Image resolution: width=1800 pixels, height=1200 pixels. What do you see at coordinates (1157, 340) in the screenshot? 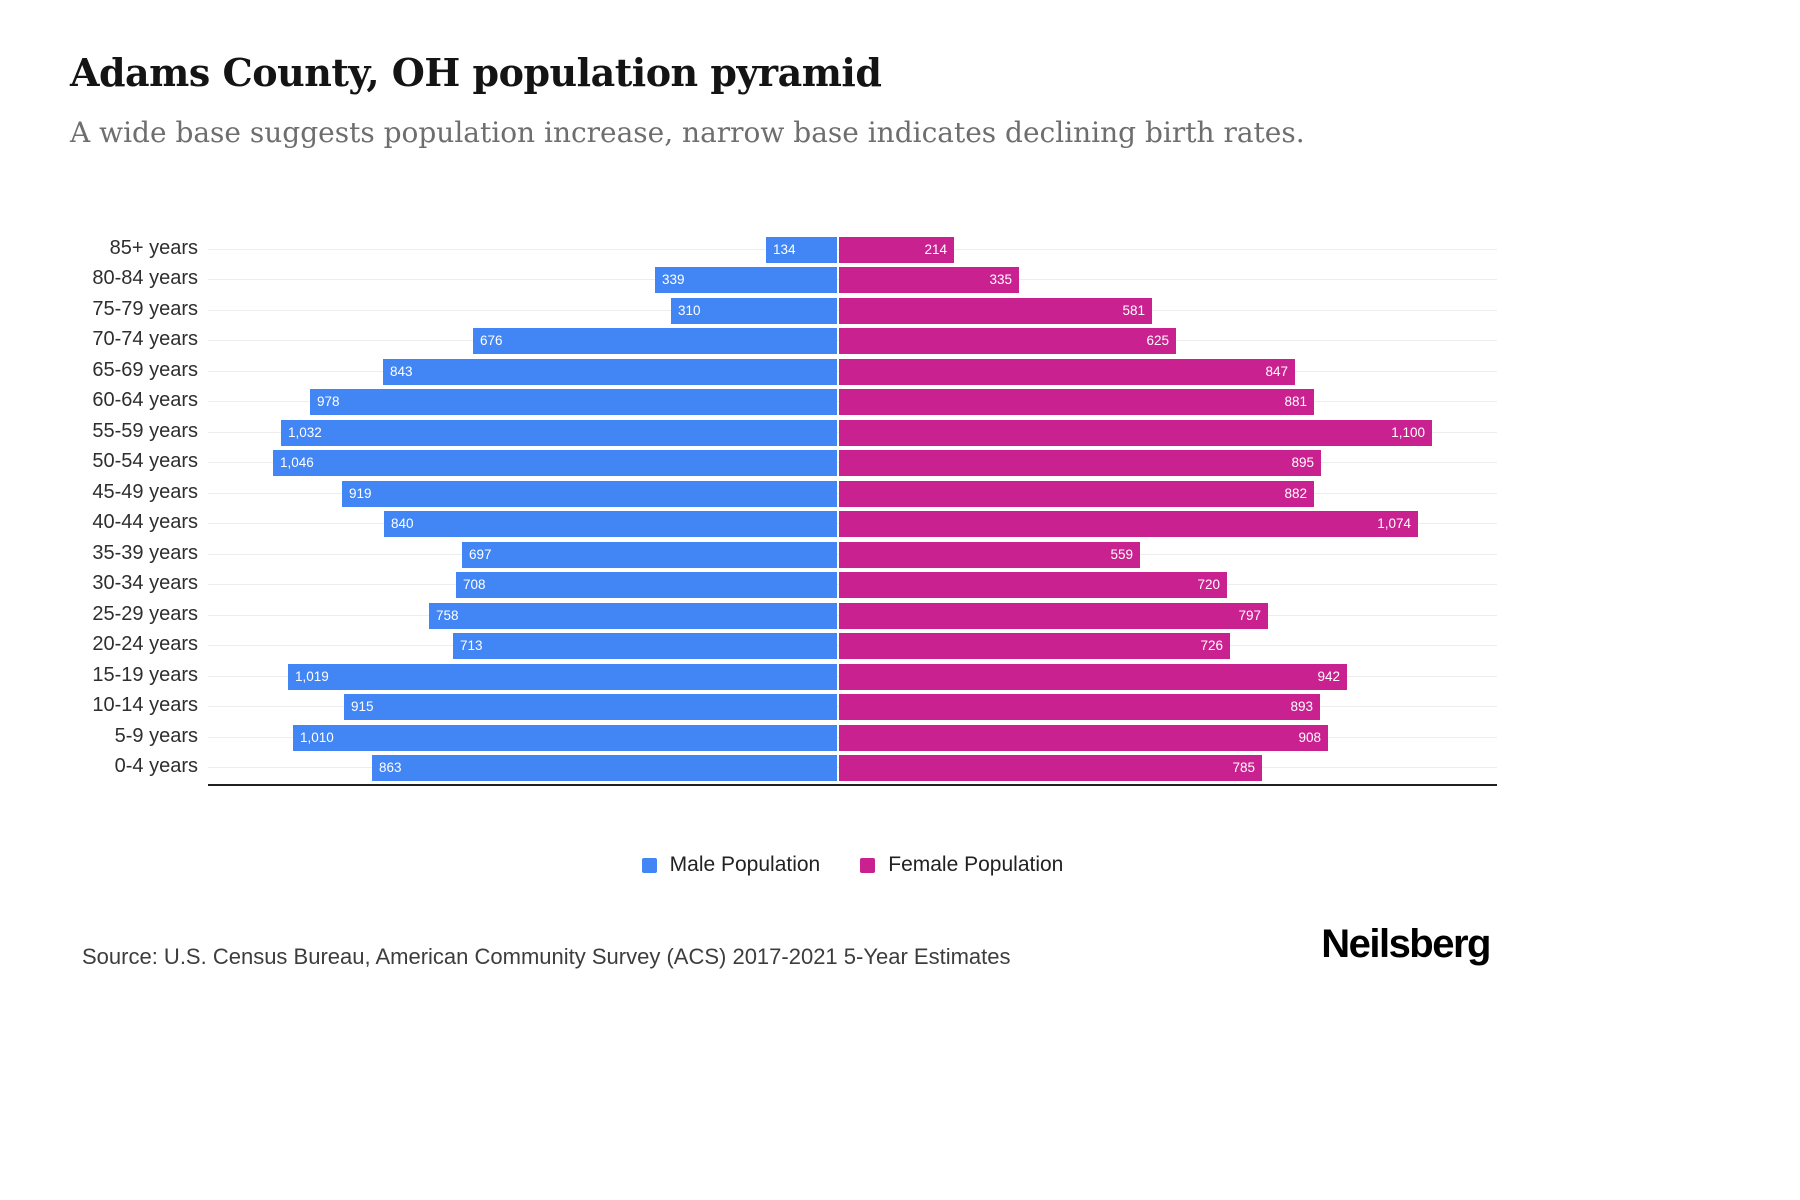
I see `bar-value-label: 625` at bounding box center [1157, 340].